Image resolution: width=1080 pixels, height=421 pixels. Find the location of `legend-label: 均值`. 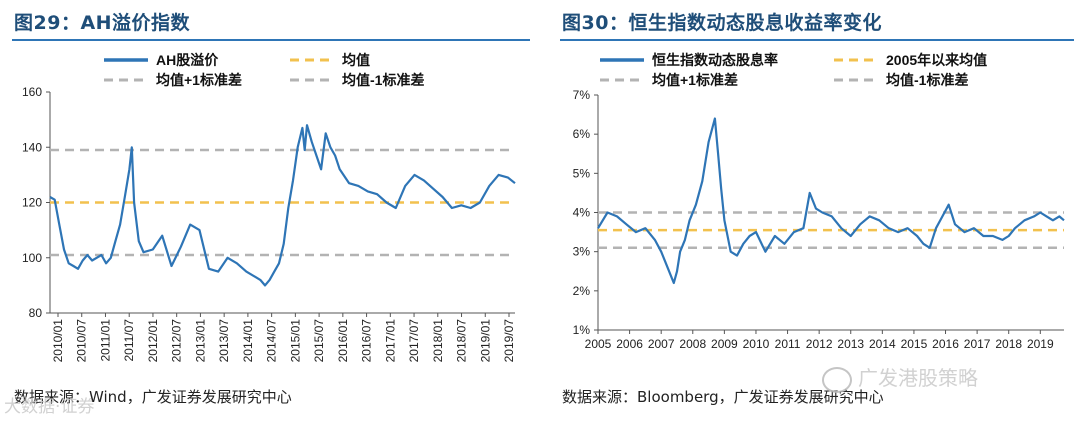

legend-label: 均值 is located at coordinates (356, 60).